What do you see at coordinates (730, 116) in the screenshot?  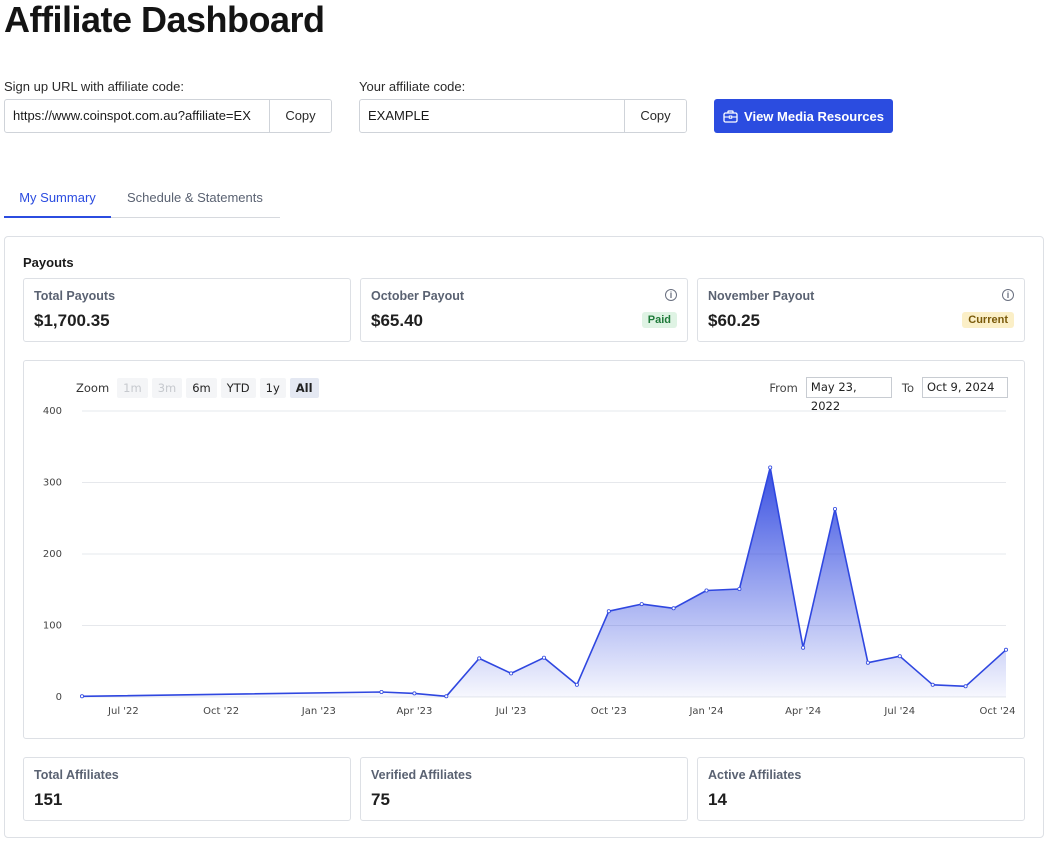 I see `briefcase-icon` at bounding box center [730, 116].